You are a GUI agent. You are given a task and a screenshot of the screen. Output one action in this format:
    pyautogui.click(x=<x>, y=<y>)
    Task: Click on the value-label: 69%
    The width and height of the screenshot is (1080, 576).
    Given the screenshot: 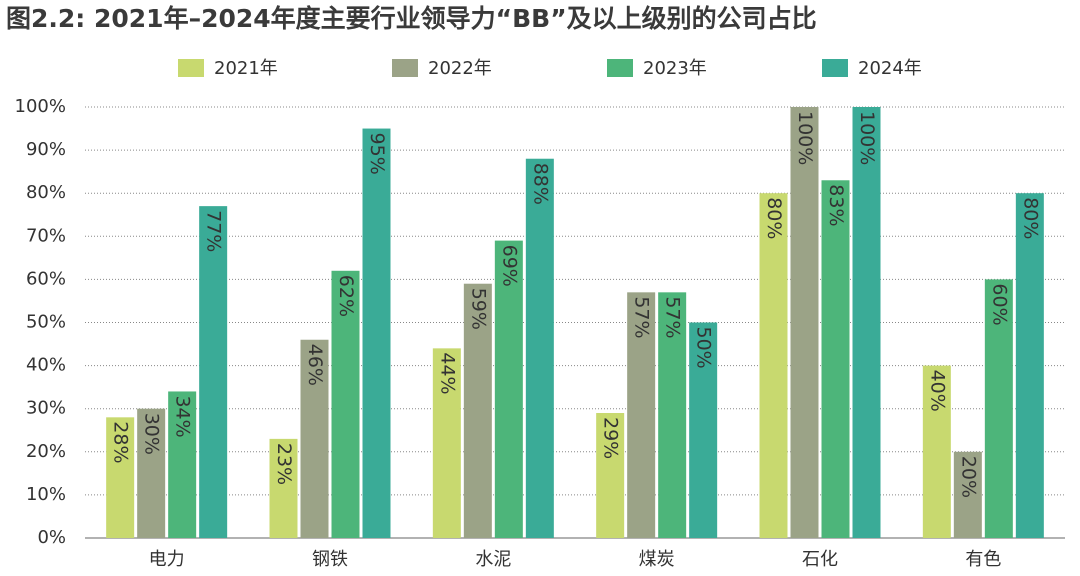 What is the action you would take?
    pyautogui.click(x=509, y=266)
    